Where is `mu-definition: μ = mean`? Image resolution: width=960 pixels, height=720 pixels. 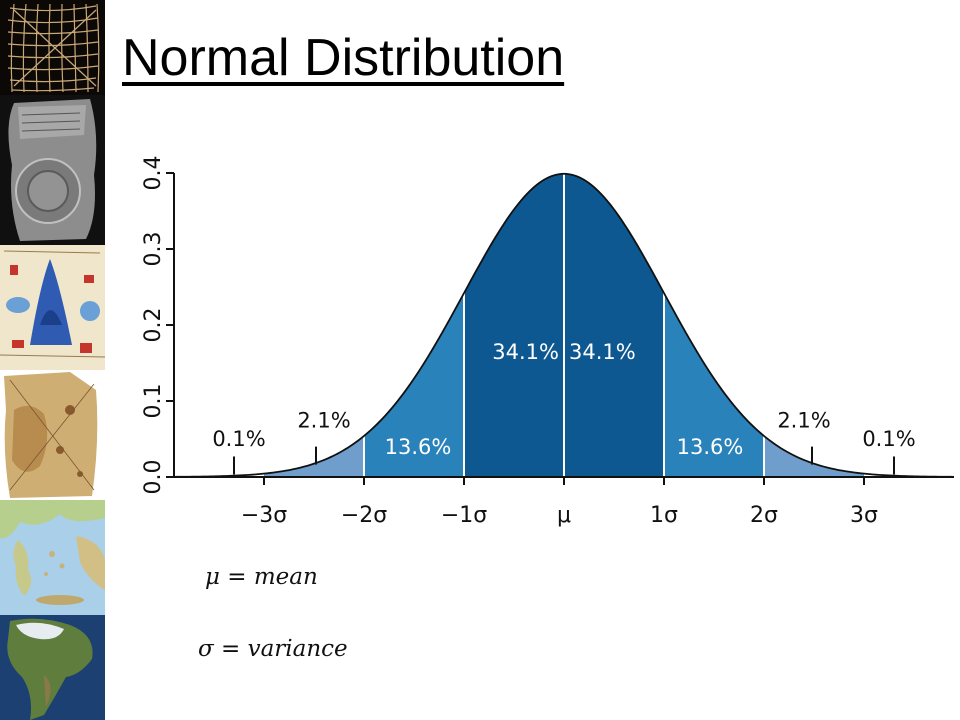
mu-definition: μ = mean is located at coordinates (261, 577).